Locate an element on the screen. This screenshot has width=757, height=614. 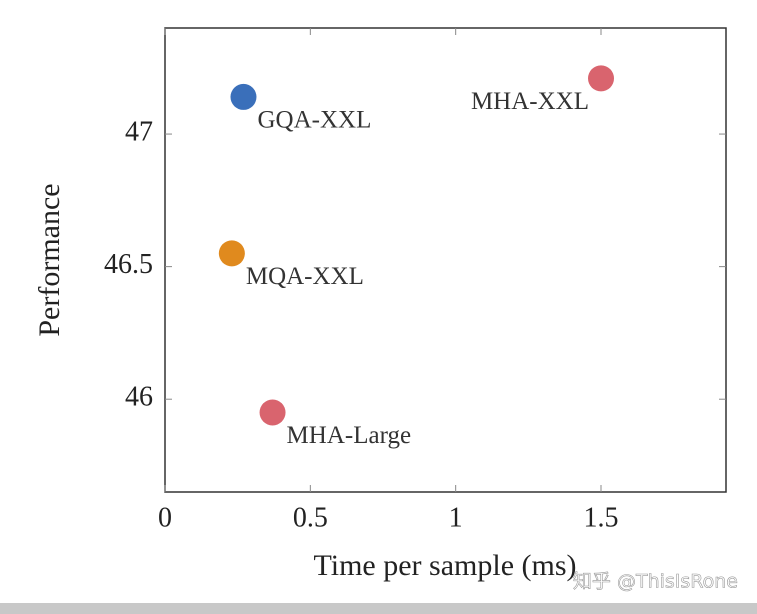
x-tick-label: 0.5 is located at coordinates (310, 517).